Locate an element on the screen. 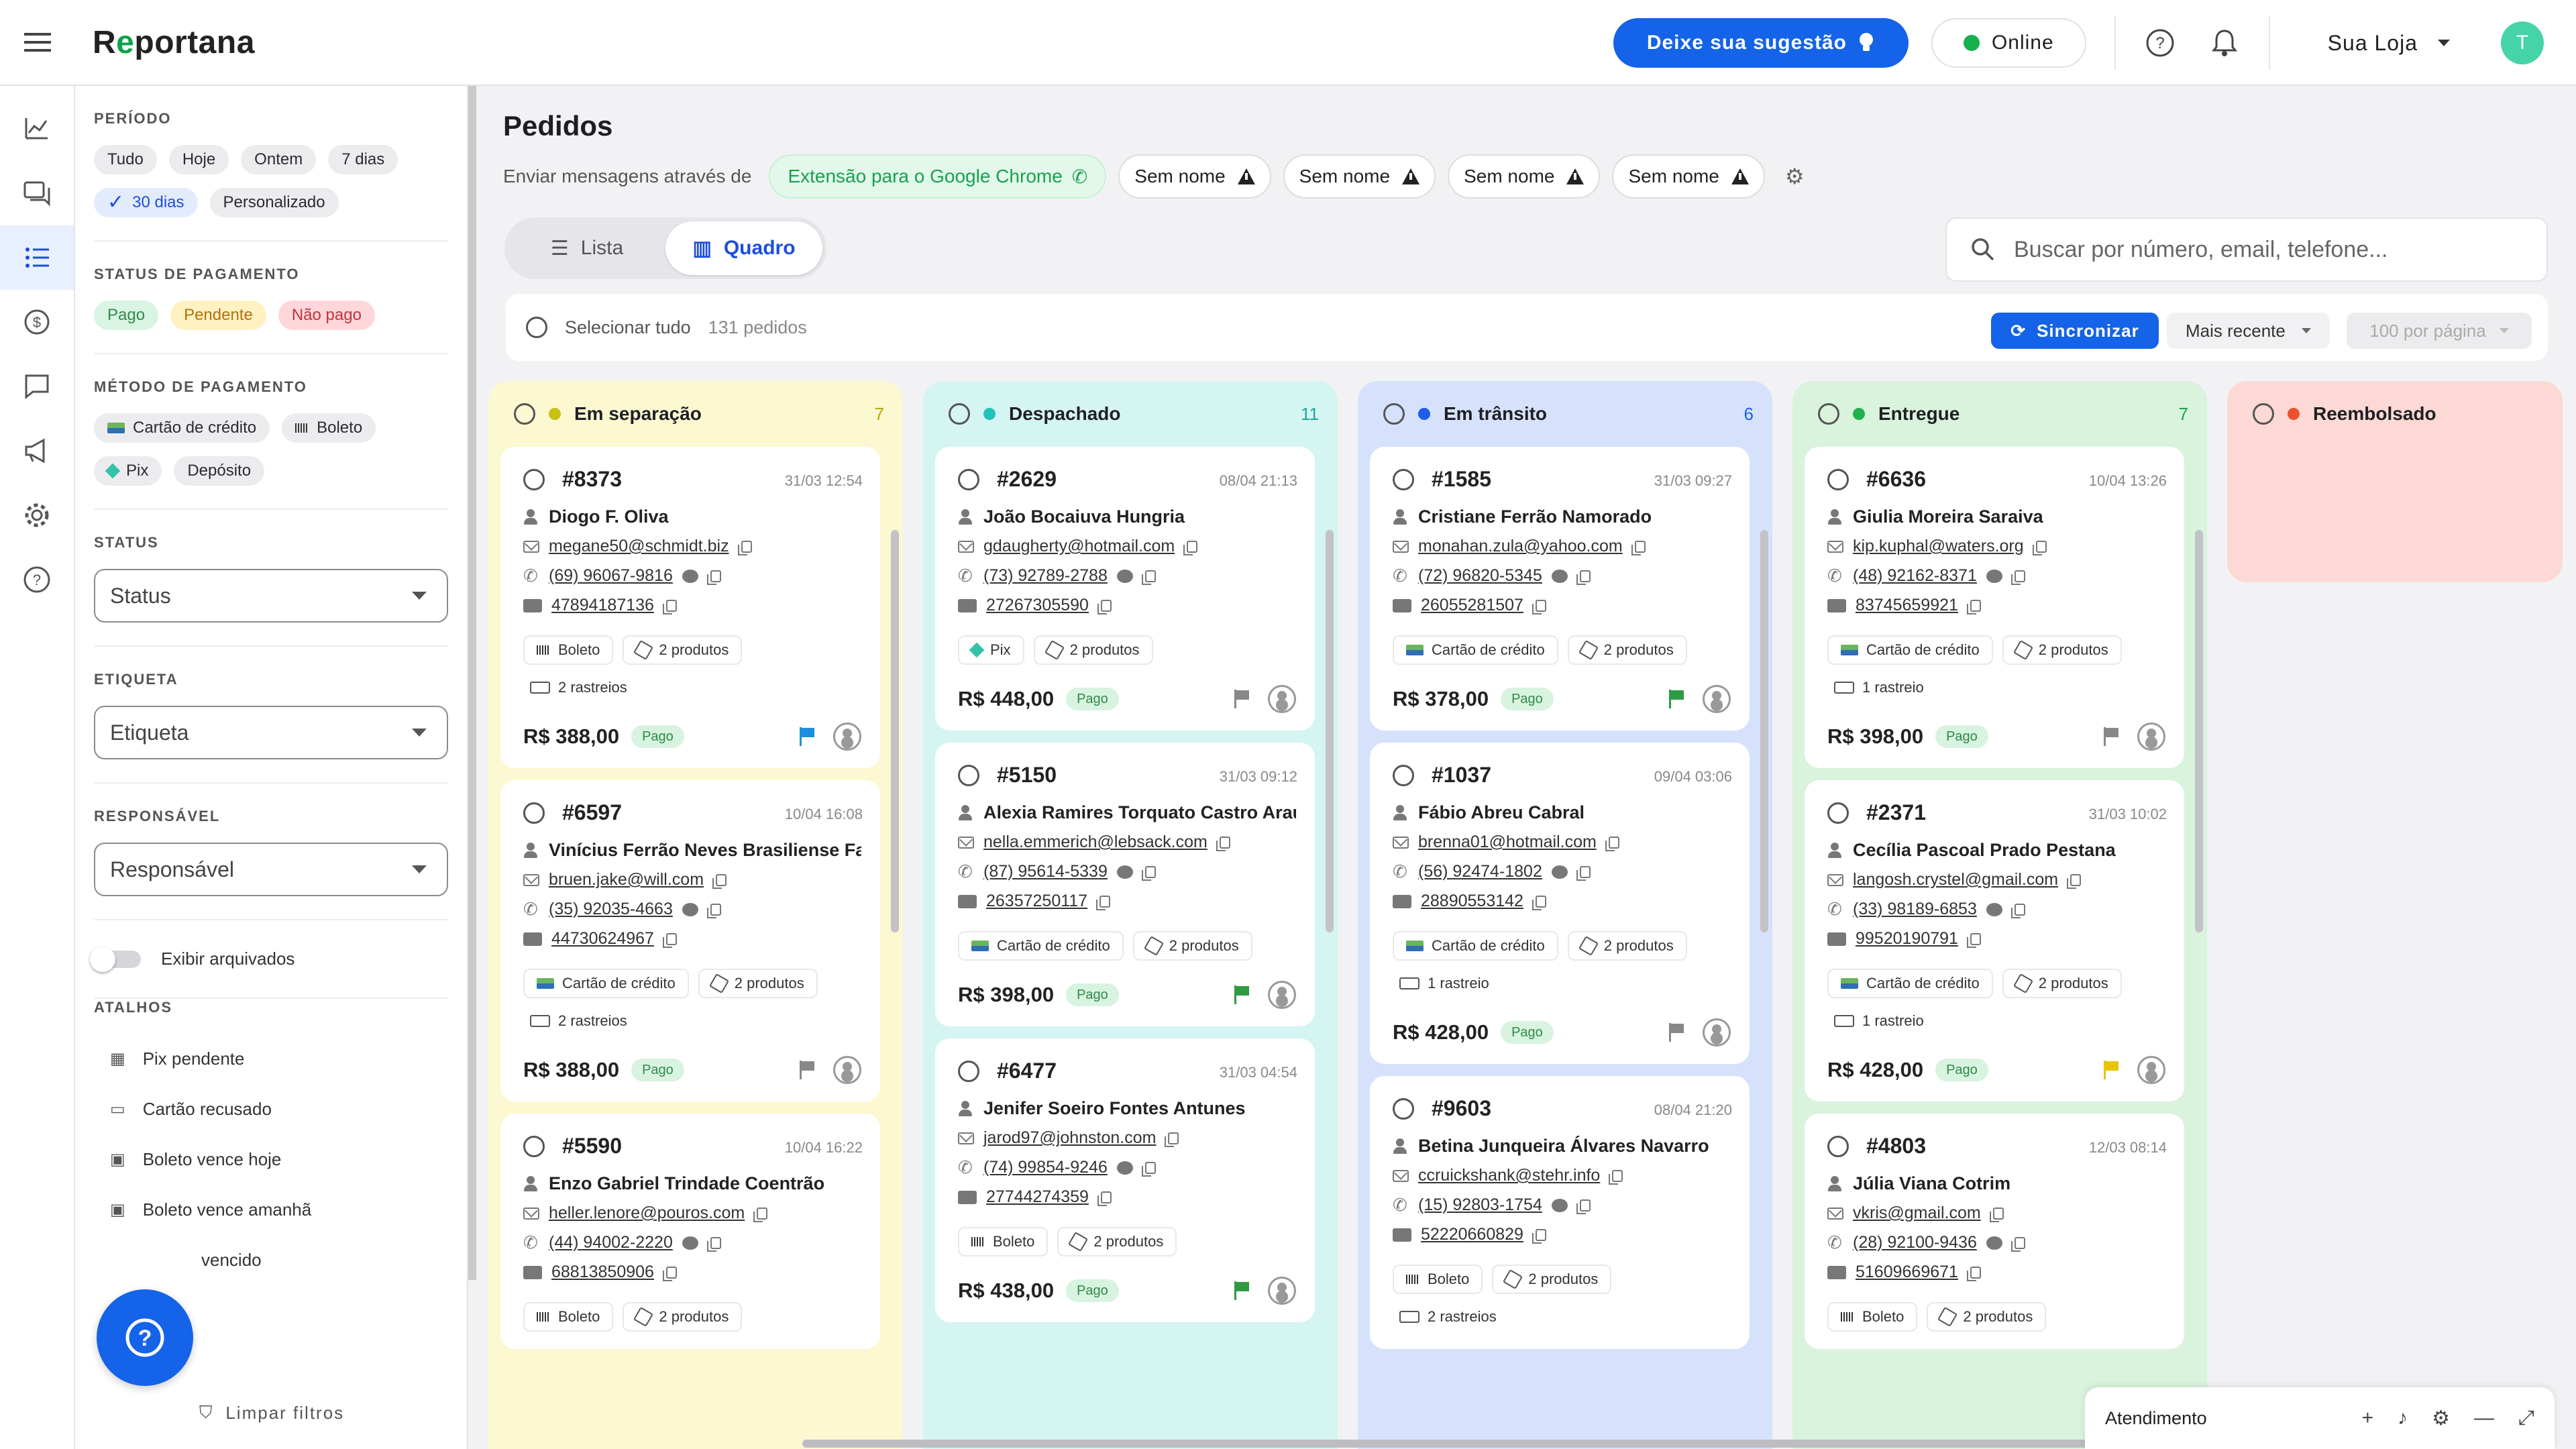 The height and width of the screenshot is (1449, 2576). document-link: 27744274359 is located at coordinates (1037, 1196).